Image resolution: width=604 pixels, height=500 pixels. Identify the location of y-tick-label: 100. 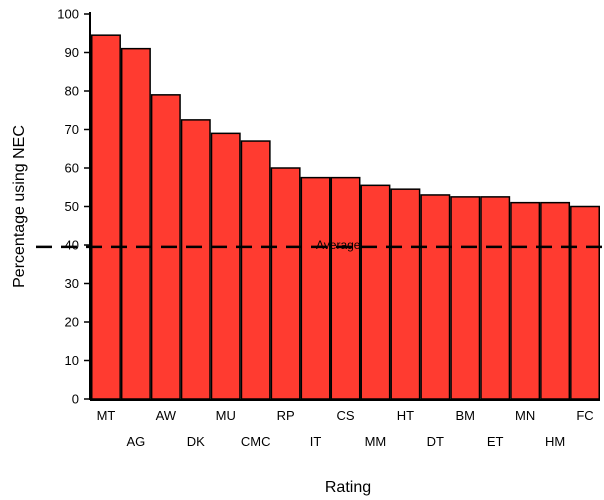
(68, 14).